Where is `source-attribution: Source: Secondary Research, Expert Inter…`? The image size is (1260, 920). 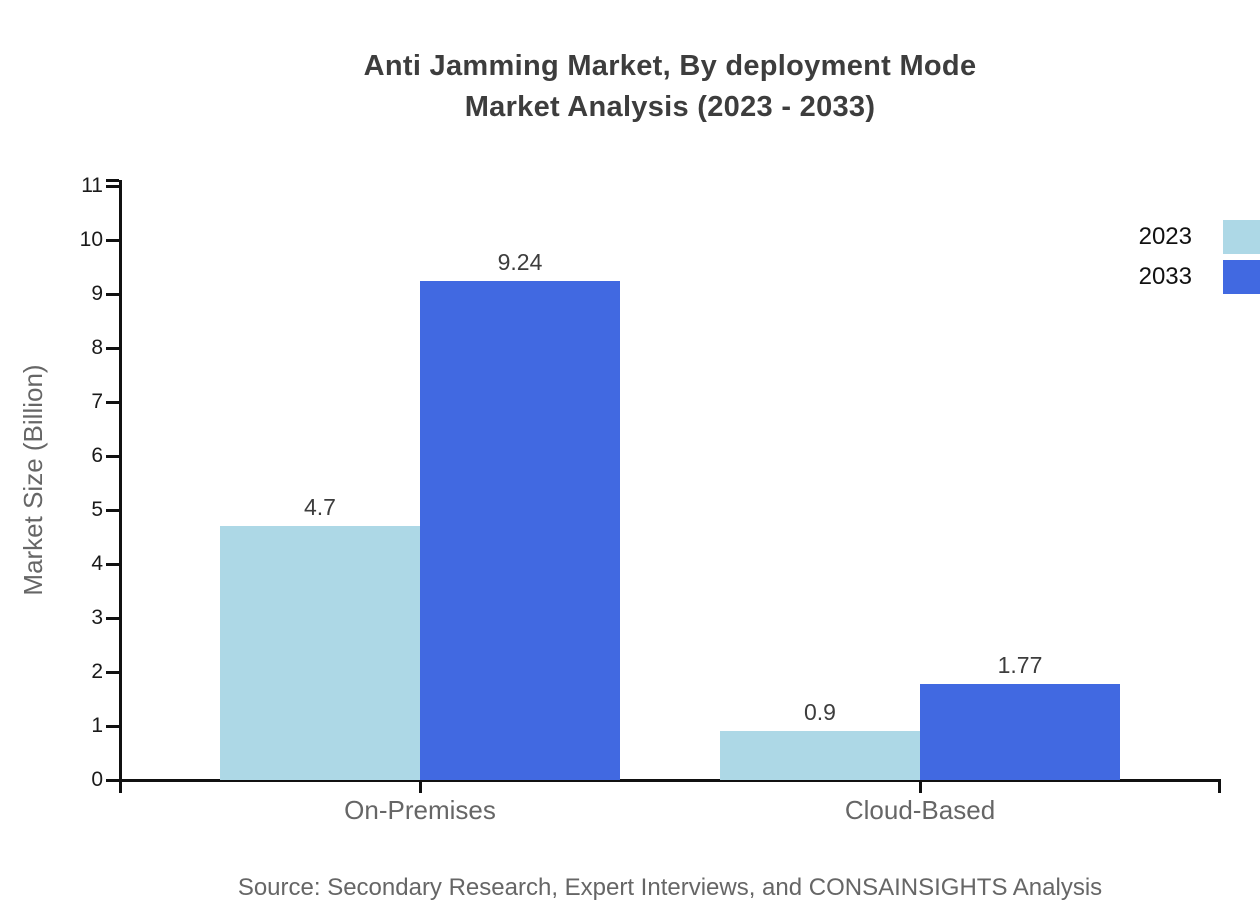 source-attribution: Source: Secondary Research, Expert Inter… is located at coordinates (670, 887).